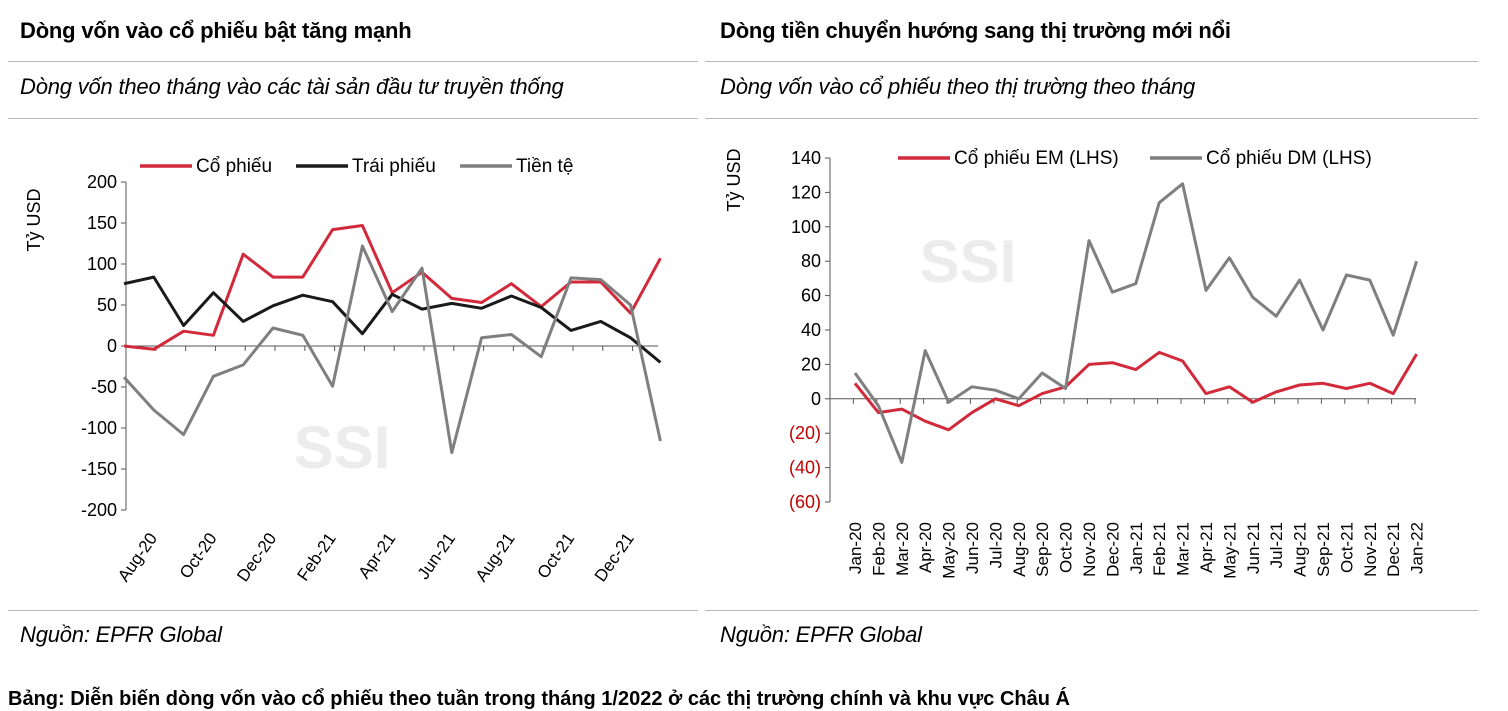 The image size is (1508, 711). Describe the element at coordinates (392, 319) in the screenshot. I see `series-line-trai-phieu` at that location.